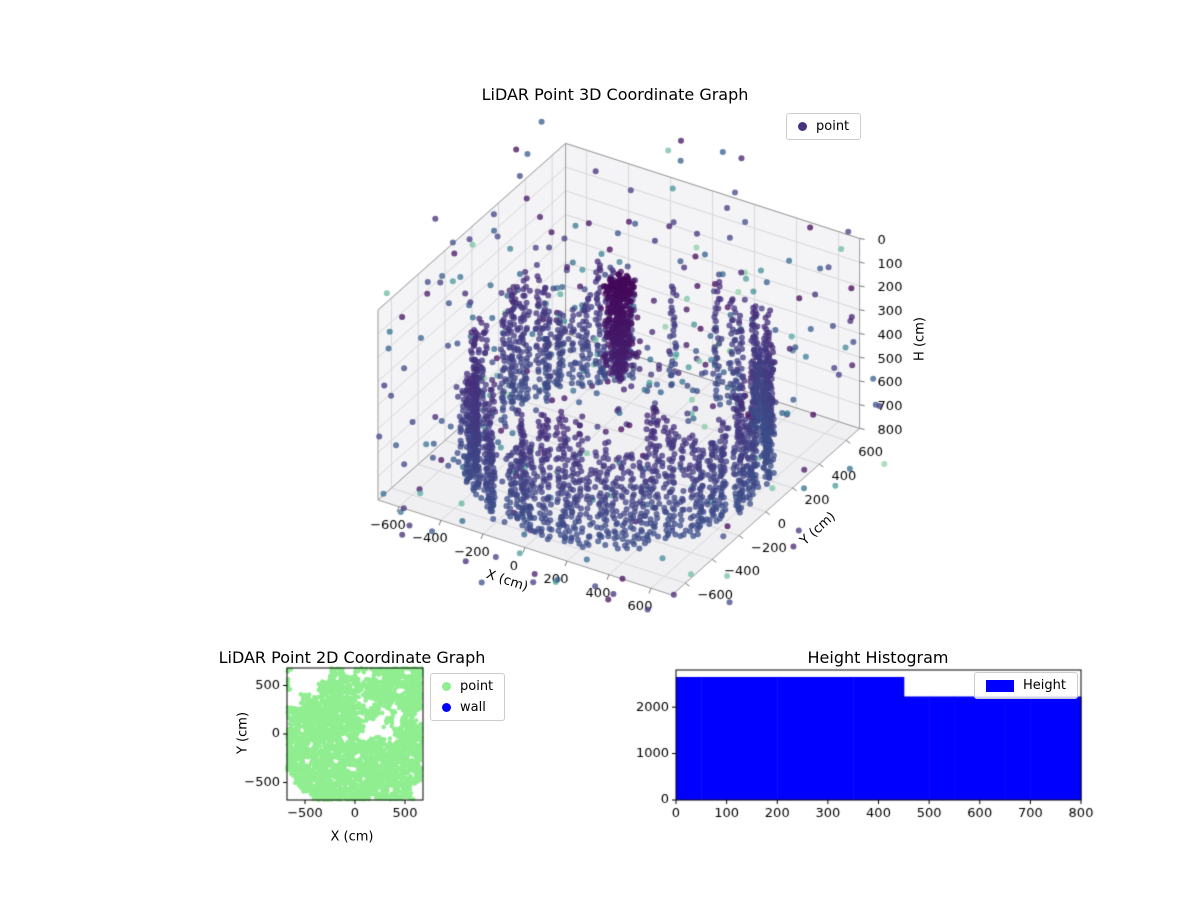  I want to click on h-axis-label-3d: H (cm), so click(920, 339).